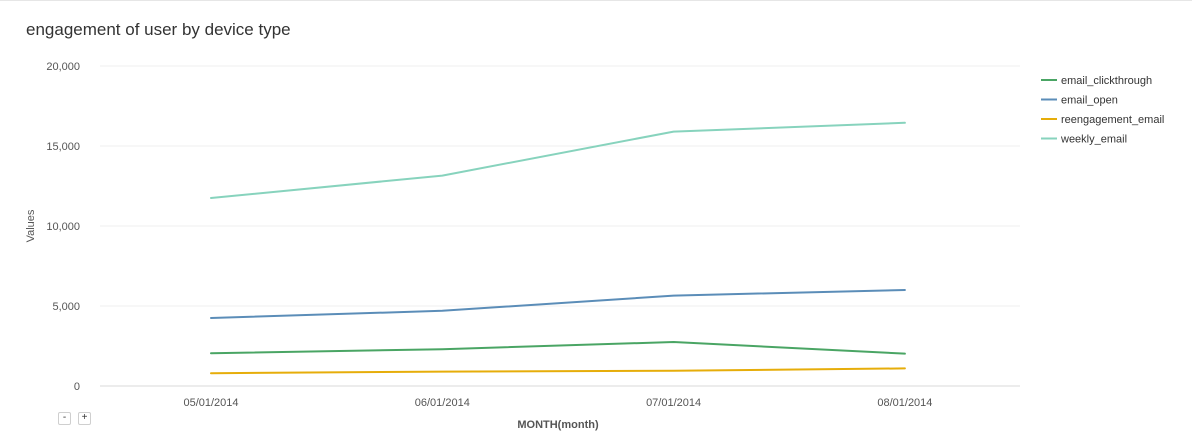 This screenshot has height=446, width=1192. What do you see at coordinates (1112, 120) in the screenshot?
I see `legend-label: reengagement_email` at bounding box center [1112, 120].